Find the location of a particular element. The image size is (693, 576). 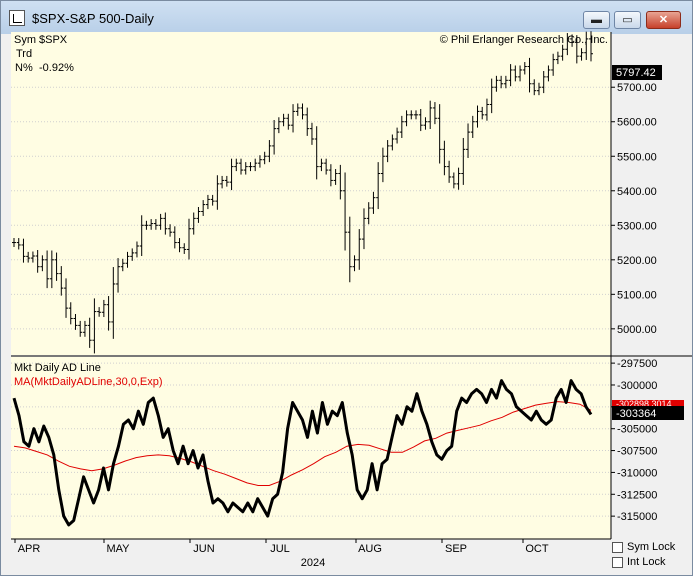

ad-tick-label: -315000 is located at coordinates (637, 517).